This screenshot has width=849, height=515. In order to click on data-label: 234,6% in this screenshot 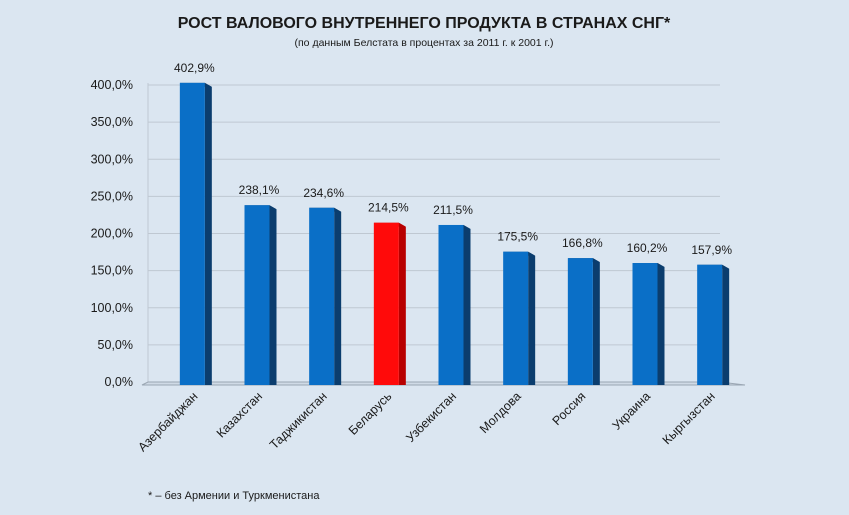, I will do `click(323, 193)`.